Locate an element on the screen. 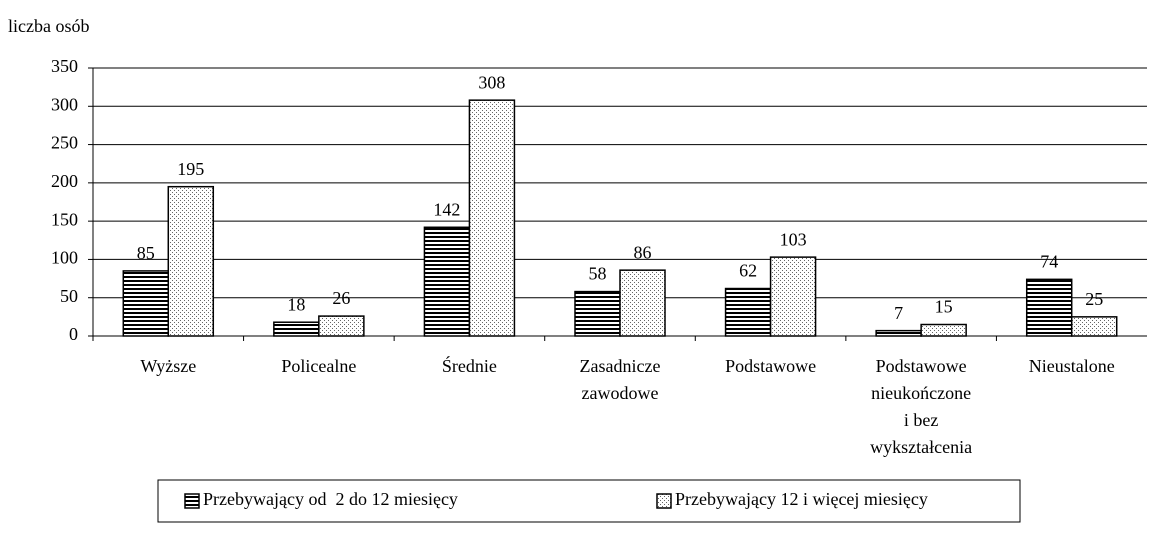  value-label: 58 is located at coordinates (598, 274).